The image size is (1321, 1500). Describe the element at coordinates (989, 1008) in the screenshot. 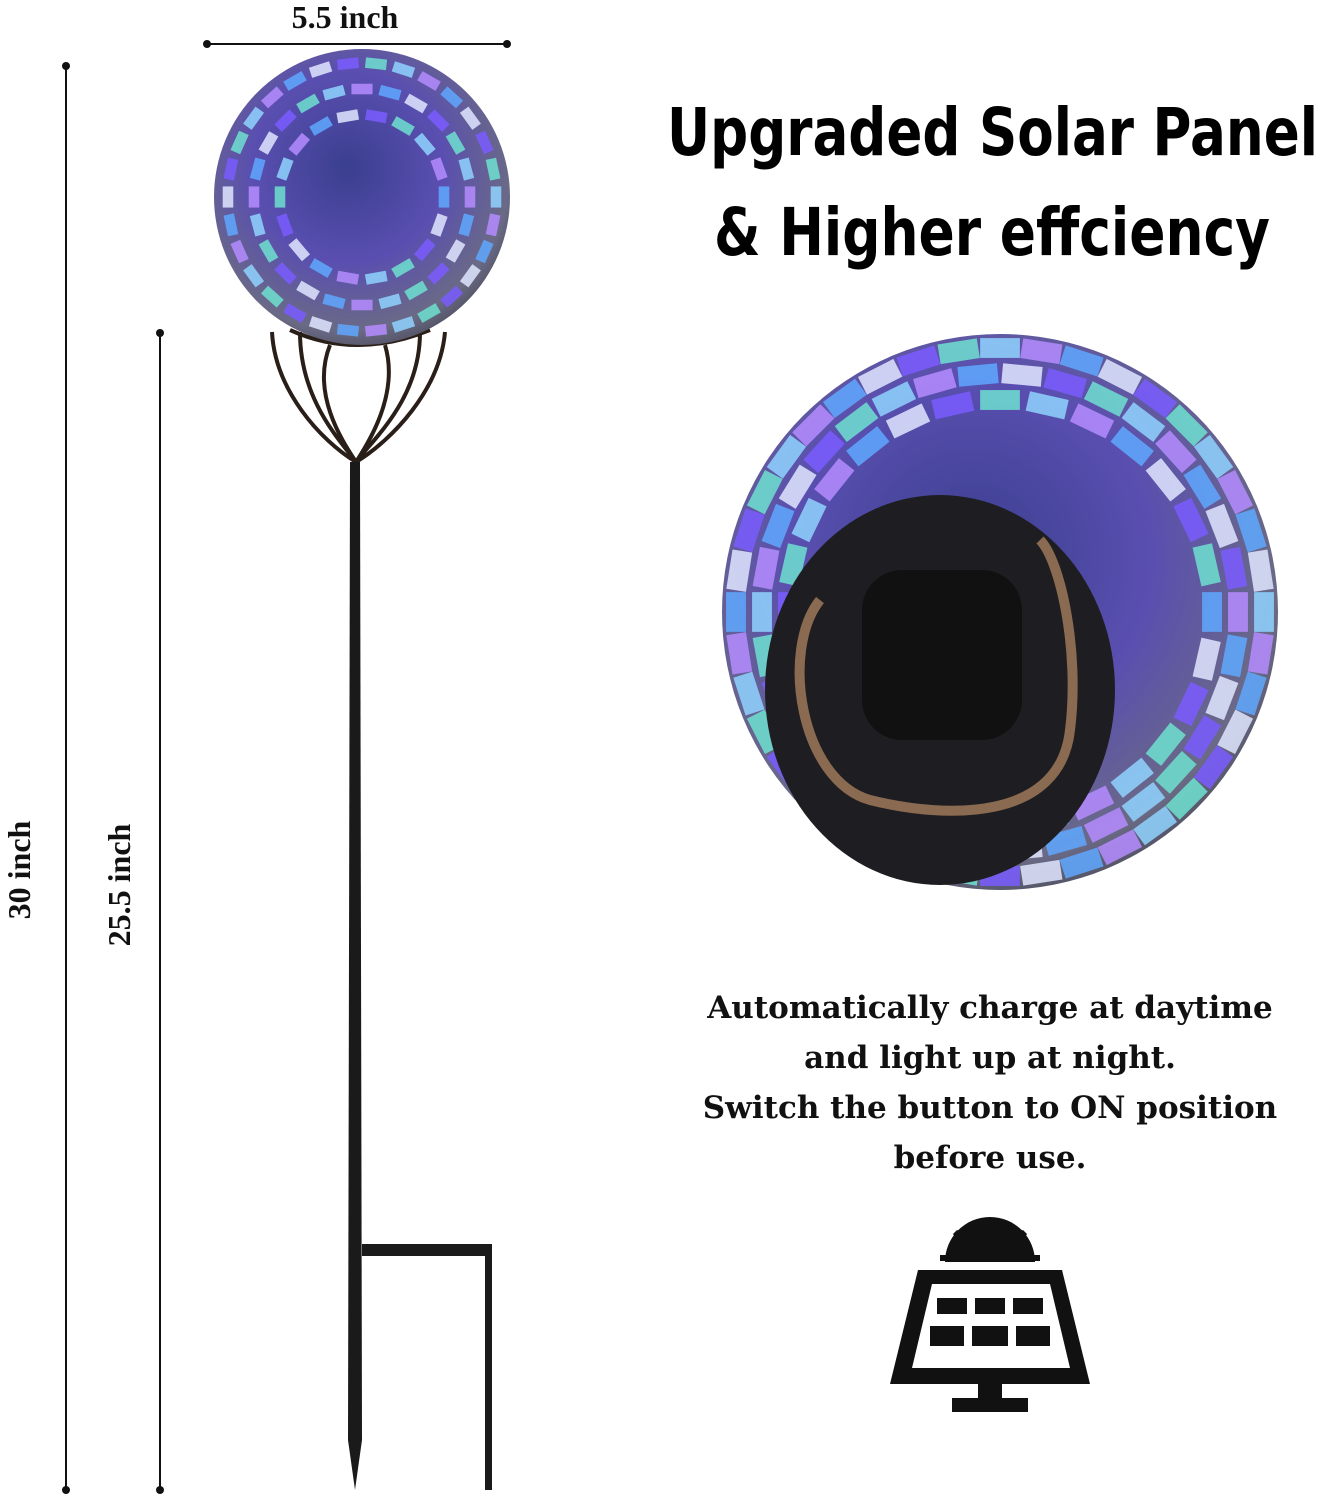

I see `description-line: Automatically charge at daytime` at that location.